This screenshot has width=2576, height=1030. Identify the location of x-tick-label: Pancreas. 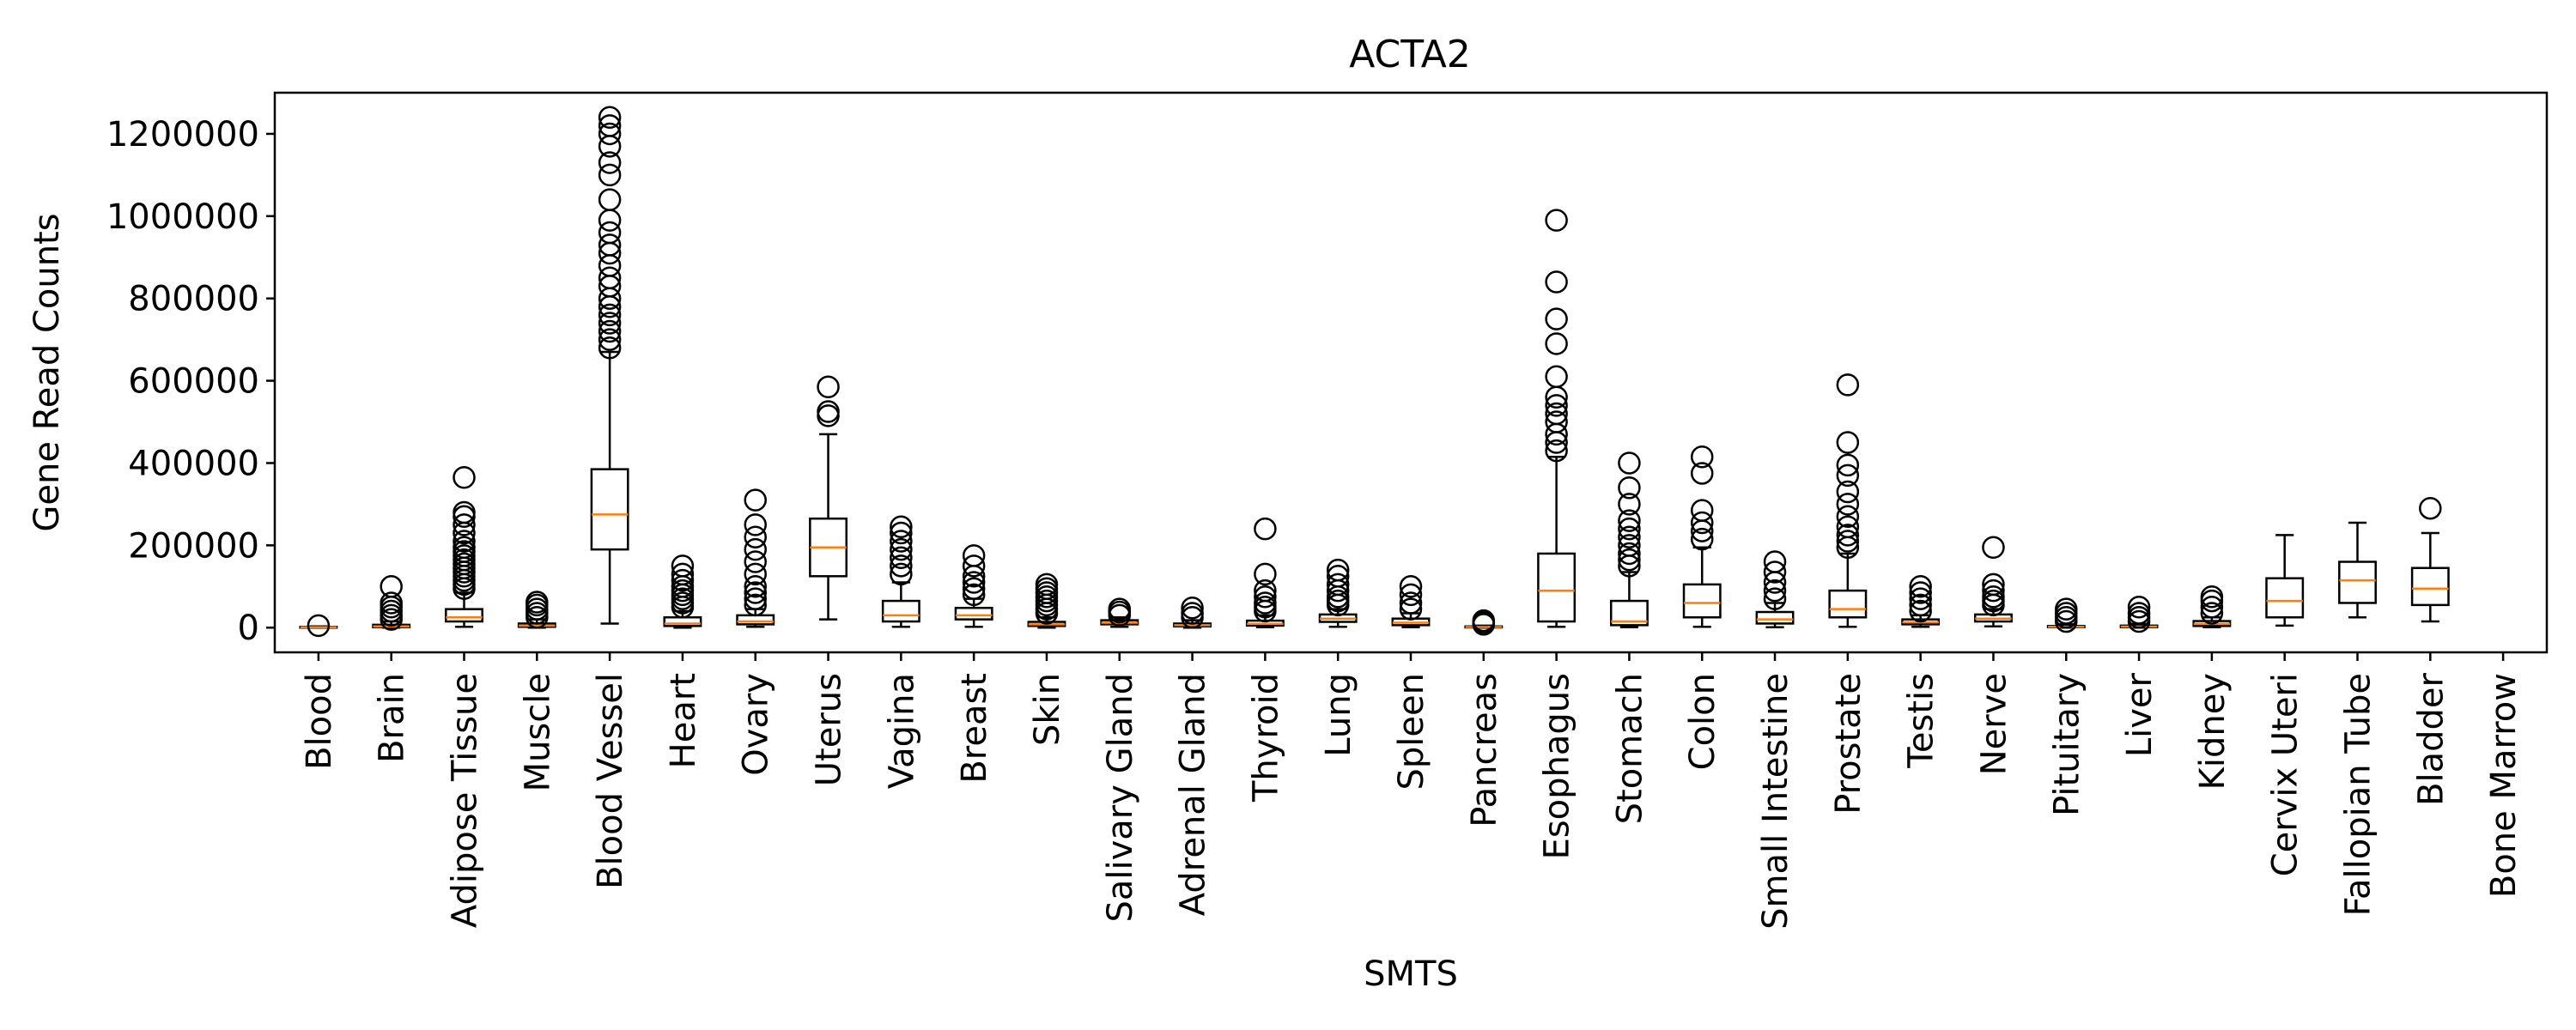
(1484, 750).